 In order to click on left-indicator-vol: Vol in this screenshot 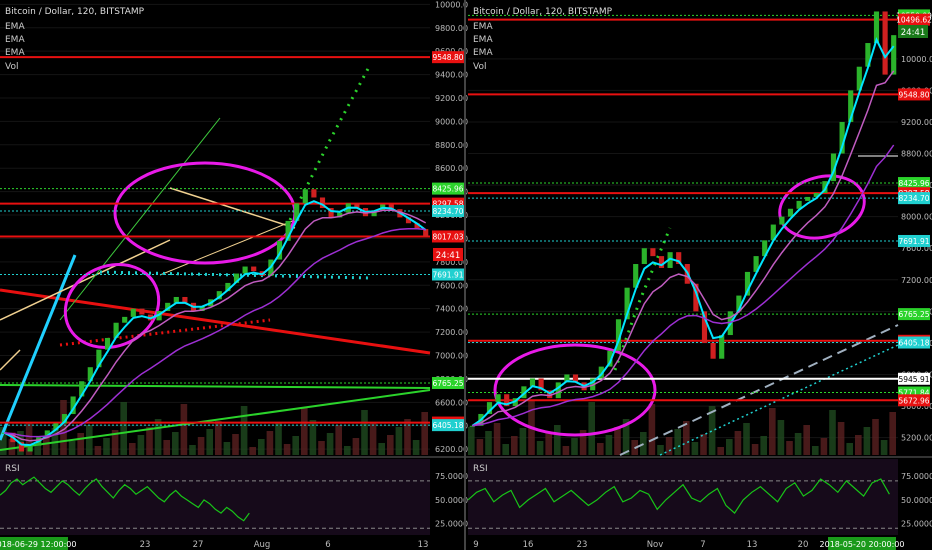, I will do `click(11, 67)`.